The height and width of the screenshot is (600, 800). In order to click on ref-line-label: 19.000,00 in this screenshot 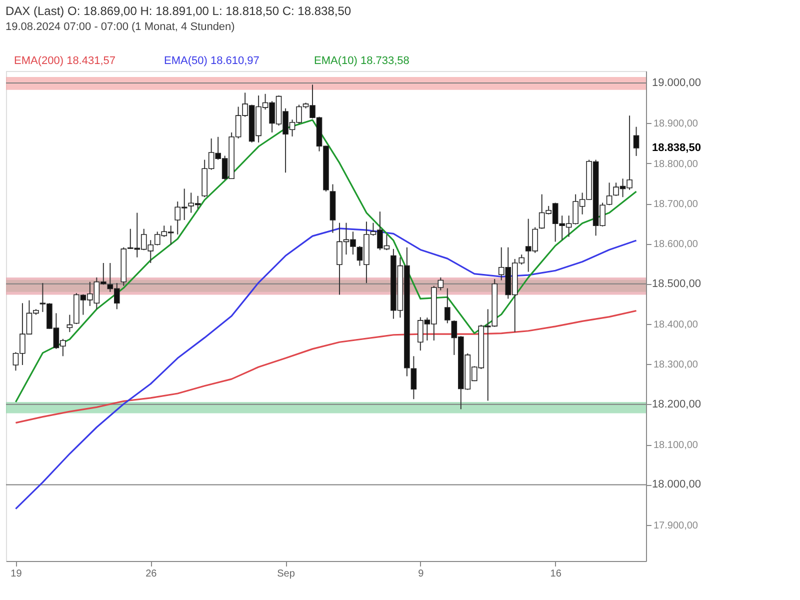, I will do `click(676, 83)`.